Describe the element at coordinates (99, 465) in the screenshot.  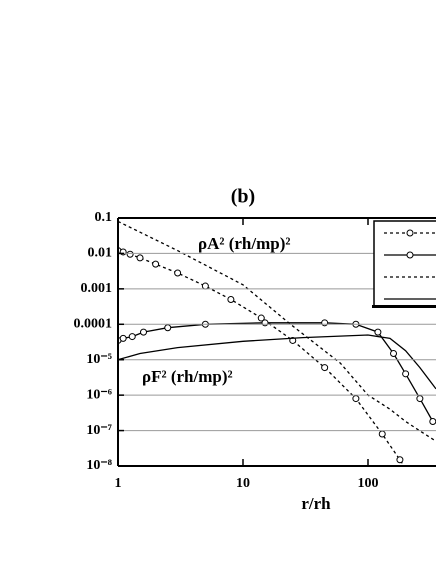
I see `y-tick-label: 10⁻⁸` at that location.